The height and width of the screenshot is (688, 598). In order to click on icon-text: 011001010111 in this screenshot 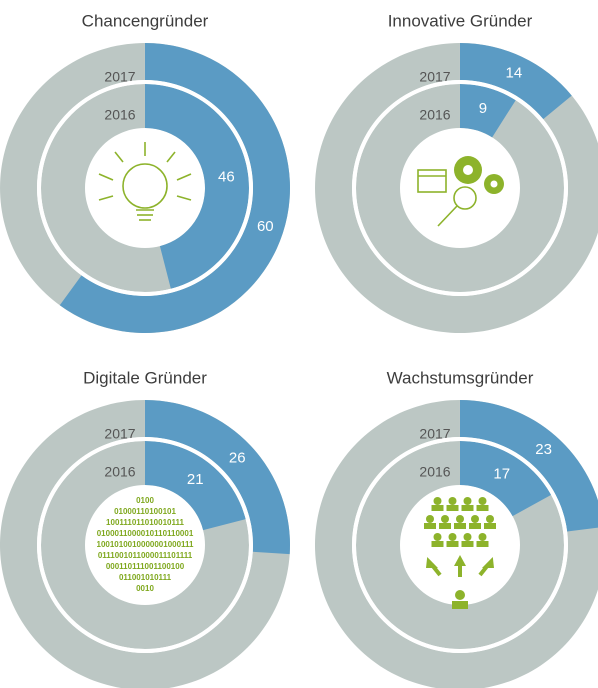, I will do `click(145, 577)`.